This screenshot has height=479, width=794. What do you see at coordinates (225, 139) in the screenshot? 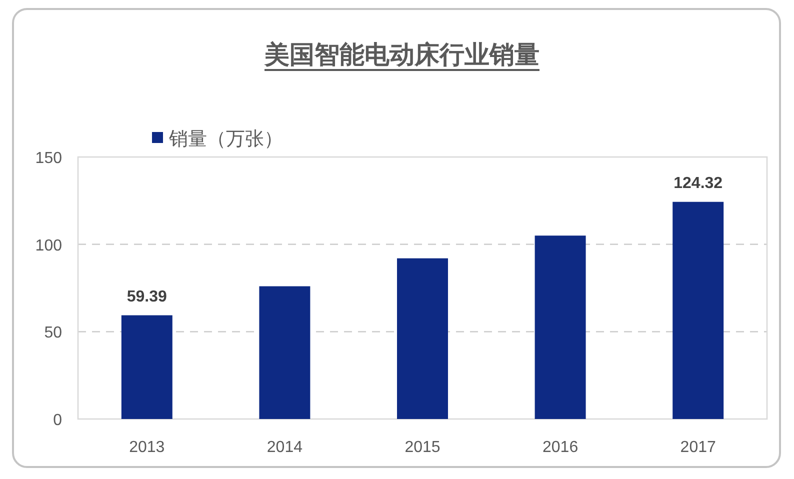
I see `legend-label: 销量（万张）` at bounding box center [225, 139].